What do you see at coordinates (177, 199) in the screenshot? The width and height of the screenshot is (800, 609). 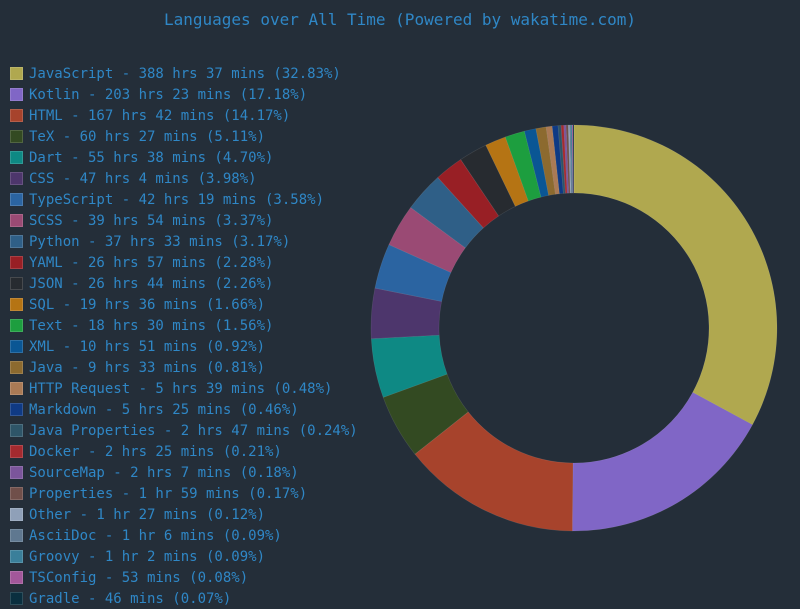 I see `legend-label: TypeScript - 42 hrs 19 mins (3.58%)` at bounding box center [177, 199].